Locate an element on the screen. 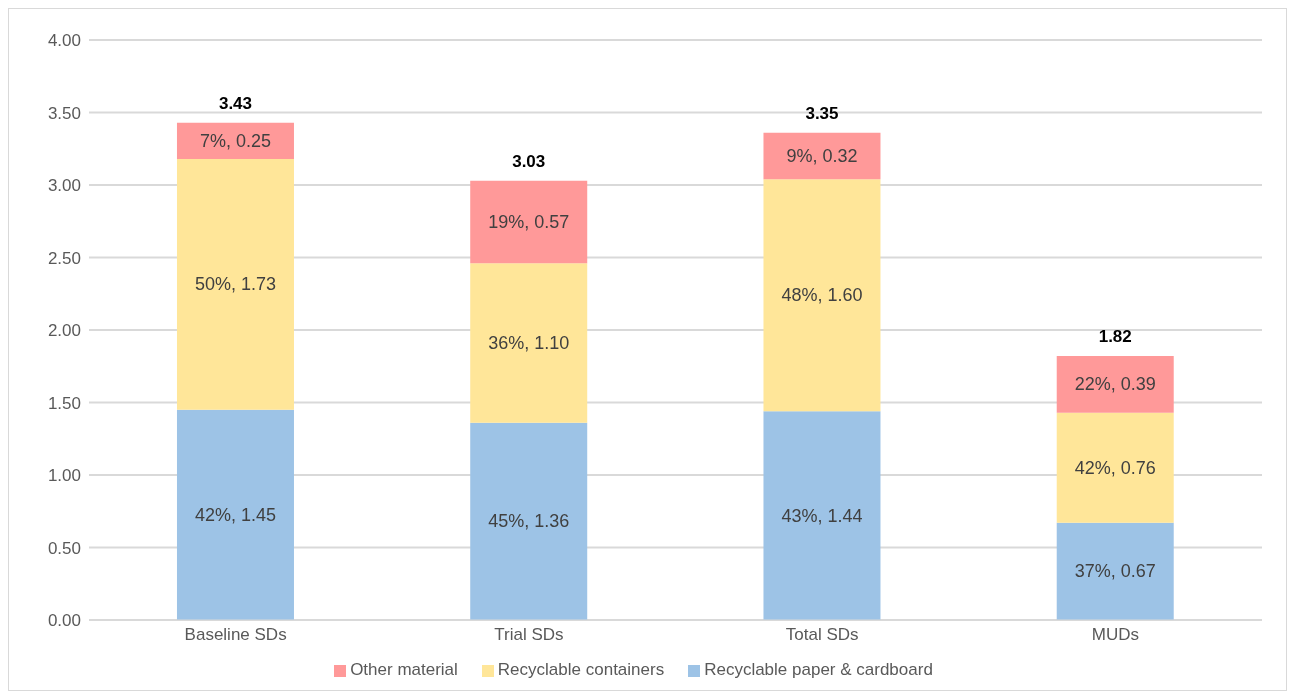  data-label: 43%, 1.44 is located at coordinates (822, 515).